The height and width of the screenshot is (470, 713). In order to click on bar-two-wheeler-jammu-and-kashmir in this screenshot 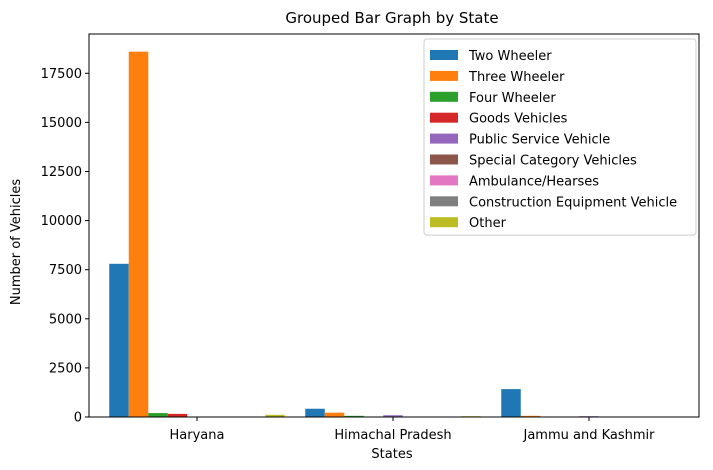, I will do `click(511, 403)`.